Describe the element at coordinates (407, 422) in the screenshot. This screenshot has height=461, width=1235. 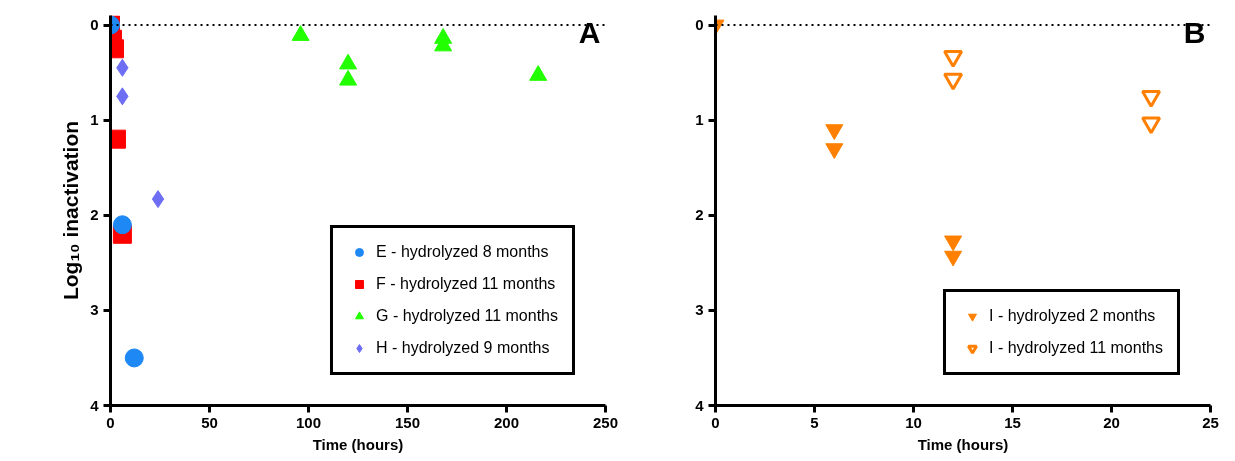
I see `x-tick-label: 150` at that location.